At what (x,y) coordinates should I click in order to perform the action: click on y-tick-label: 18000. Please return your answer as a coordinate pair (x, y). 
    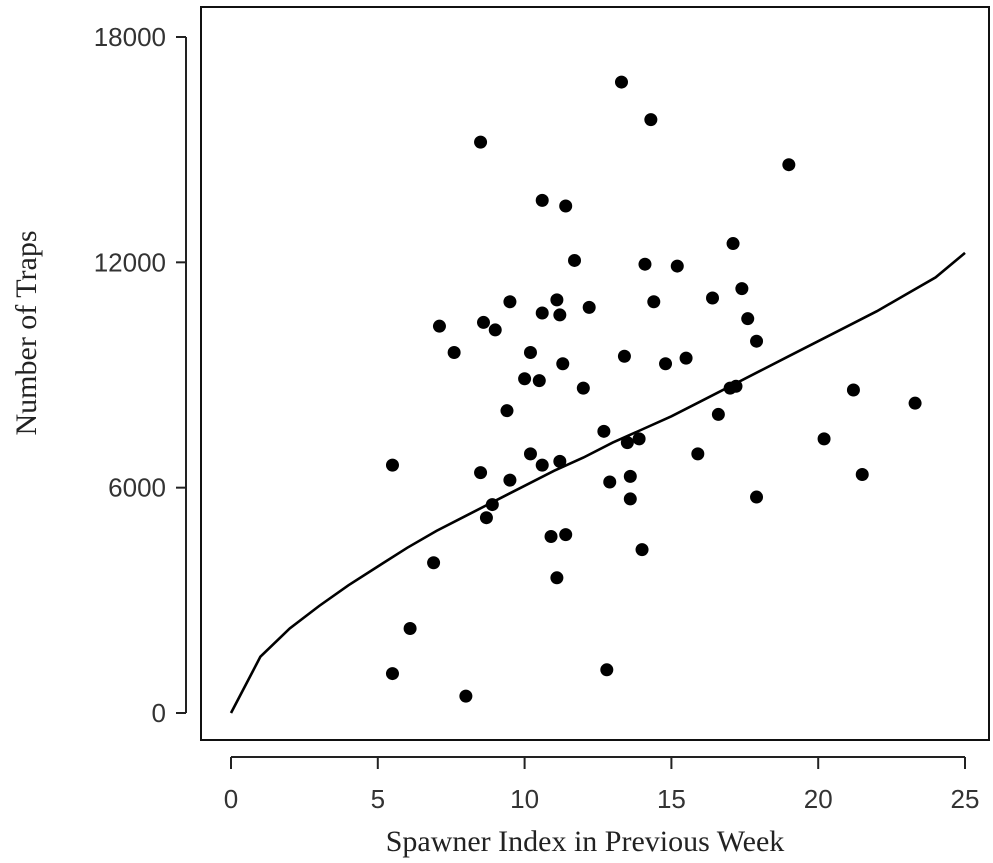
    Looking at the image, I should click on (130, 37).